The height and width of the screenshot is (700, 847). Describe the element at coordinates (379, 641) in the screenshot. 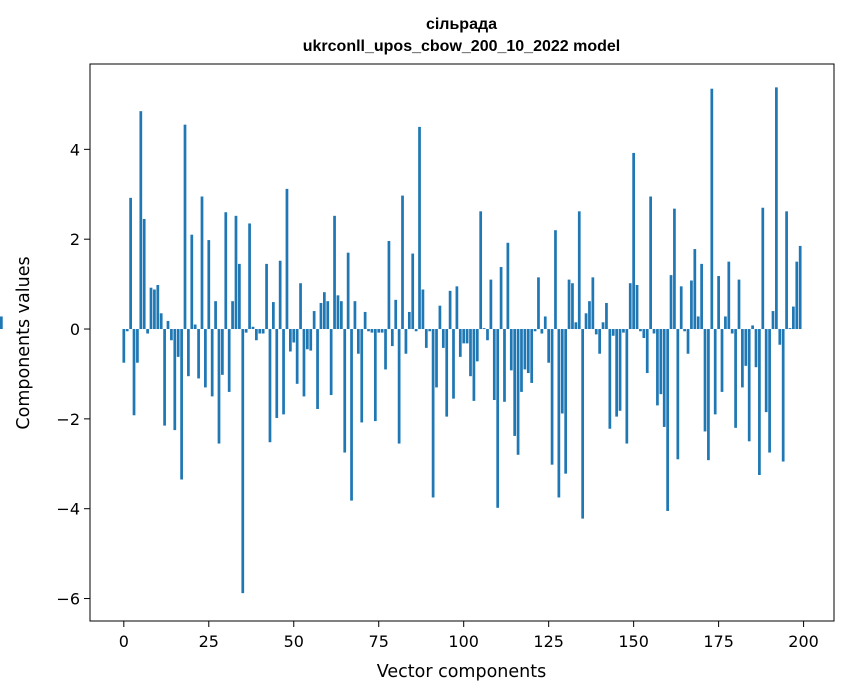

I see `x-tick-label: 75` at that location.